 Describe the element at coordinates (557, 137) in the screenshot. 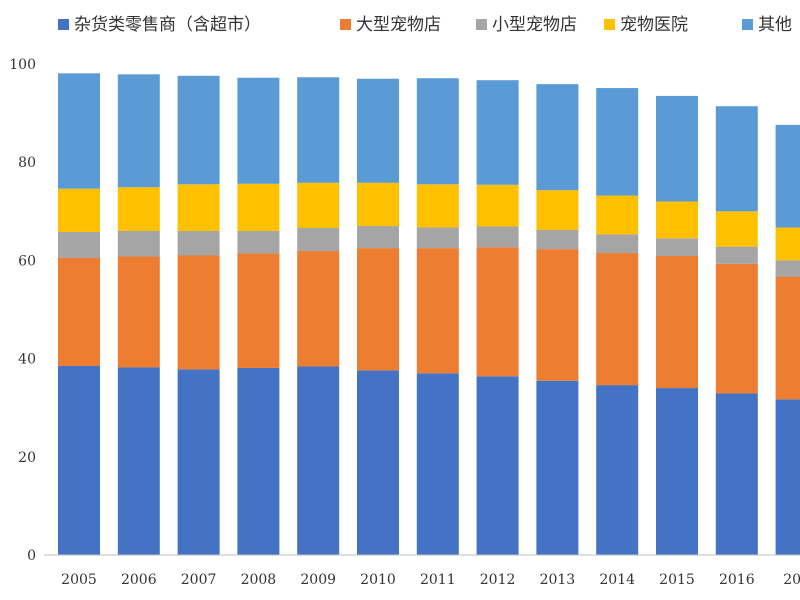

I see `bar-segment-5-2013` at that location.